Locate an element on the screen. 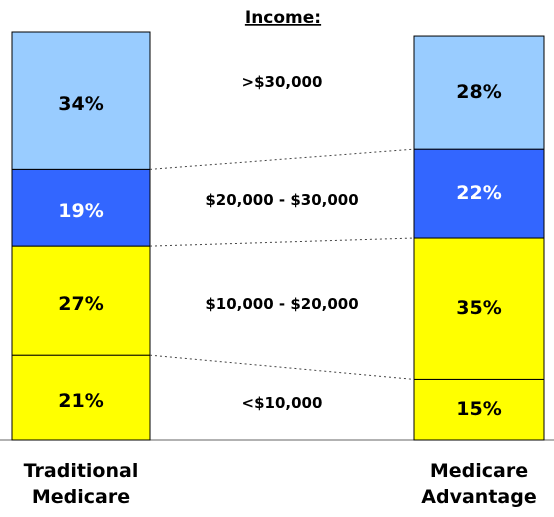 This screenshot has width=554, height=517. series-label: $10,000 - $20,000 is located at coordinates (281, 304).